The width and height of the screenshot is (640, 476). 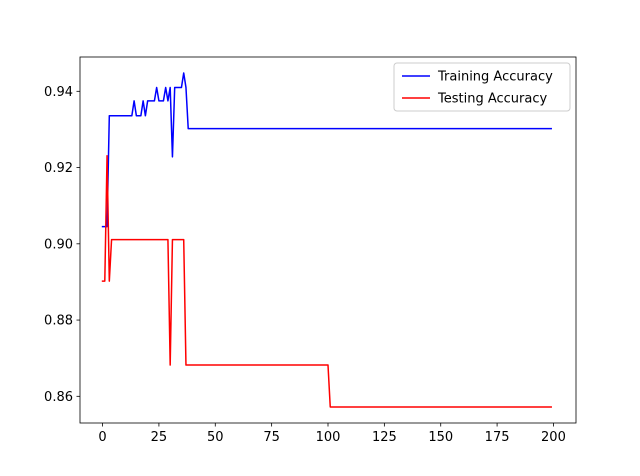 What do you see at coordinates (159, 437) in the screenshot?
I see `x-tick-label: 25` at bounding box center [159, 437].